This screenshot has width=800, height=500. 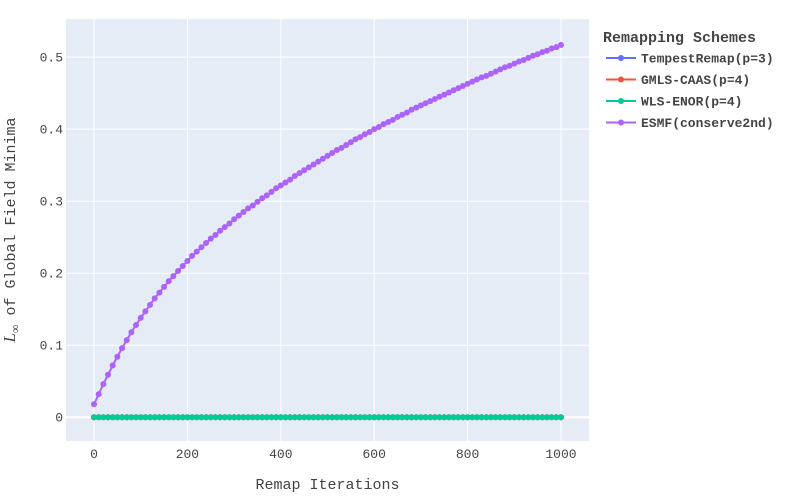 What do you see at coordinates (690, 59) in the screenshot?
I see `legend-item: TempestRemap(p=3)` at bounding box center [690, 59].